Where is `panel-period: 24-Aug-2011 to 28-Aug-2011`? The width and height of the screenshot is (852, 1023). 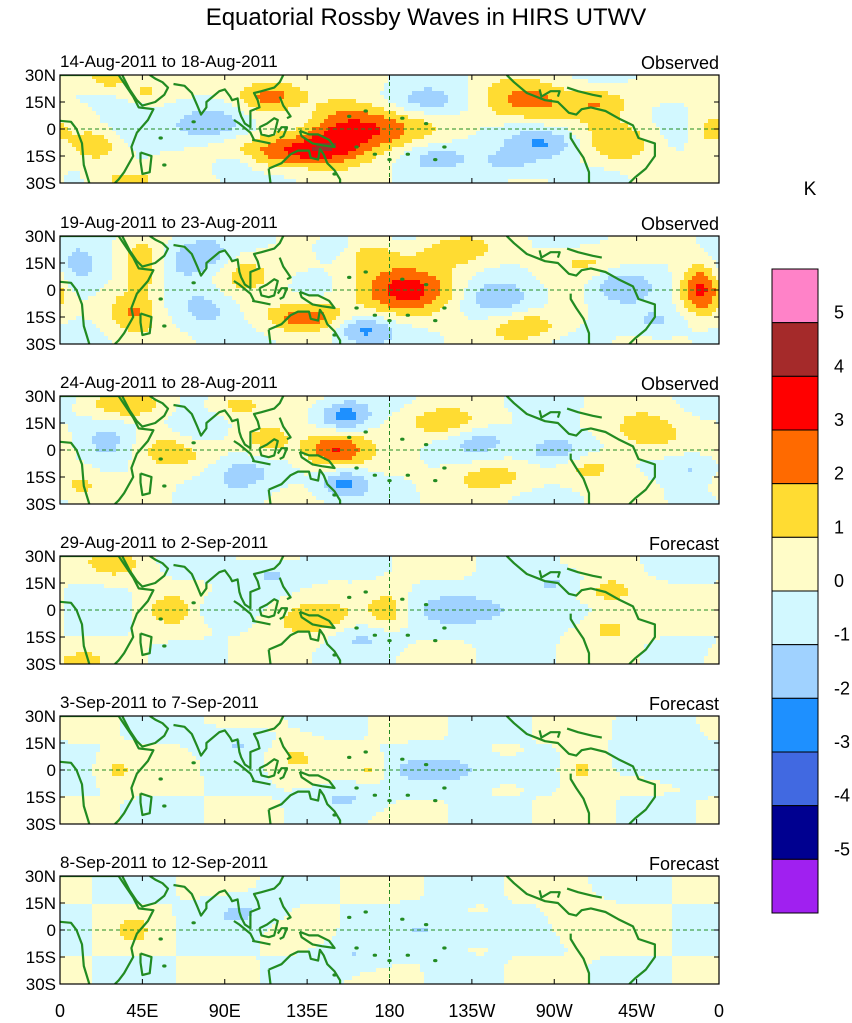 panel-period: 24-Aug-2011 to 28-Aug-2011 is located at coordinates (169, 382).